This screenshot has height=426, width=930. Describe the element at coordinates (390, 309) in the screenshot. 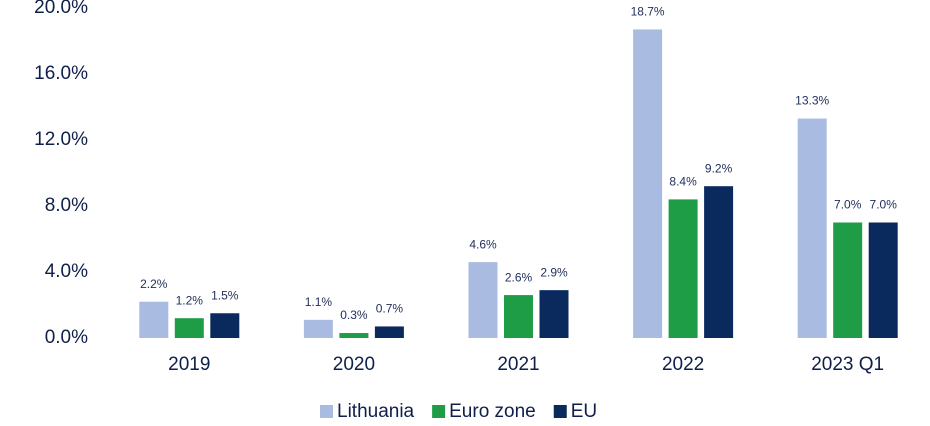

I see `data-label: 0.7%` at that location.